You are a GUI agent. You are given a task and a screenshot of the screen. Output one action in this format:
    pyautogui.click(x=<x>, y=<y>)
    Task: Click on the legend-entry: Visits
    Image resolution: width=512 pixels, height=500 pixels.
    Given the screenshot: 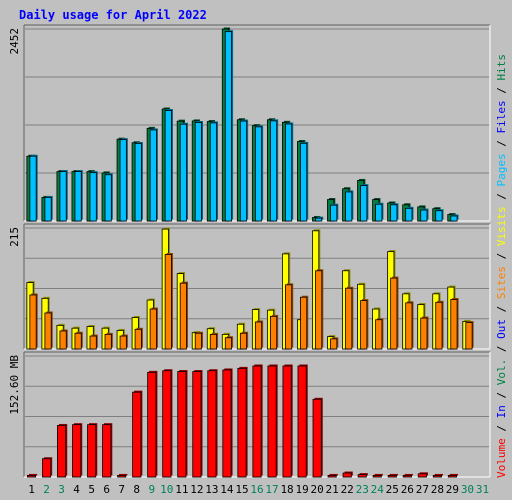 What is the action you would take?
    pyautogui.click(x=501, y=226)
    